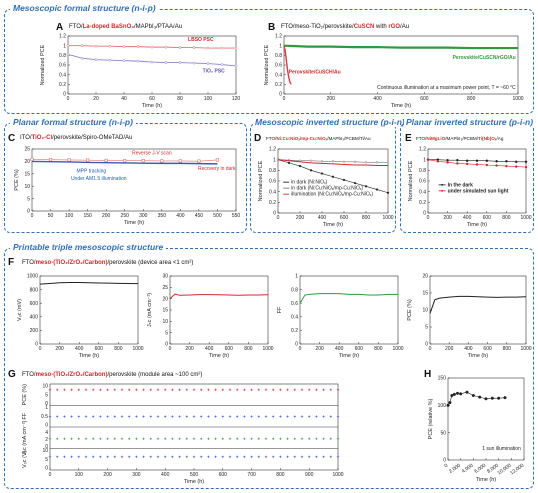  Describe the element at coordinates (411, 180) in the screenshot. I see `y-axis-label: Normalized PCE` at that location.